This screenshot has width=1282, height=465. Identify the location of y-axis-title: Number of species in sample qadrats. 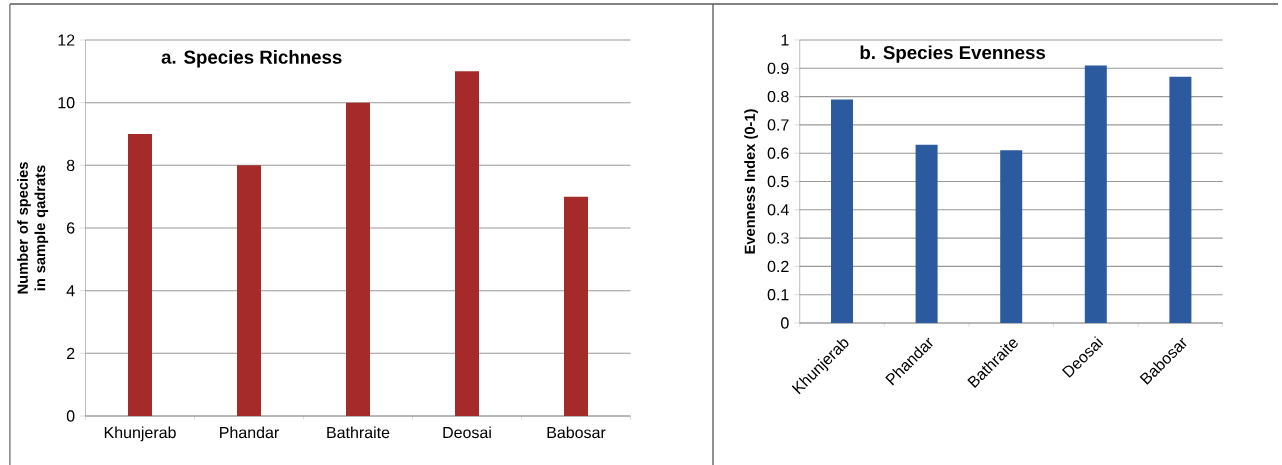
(33, 228).